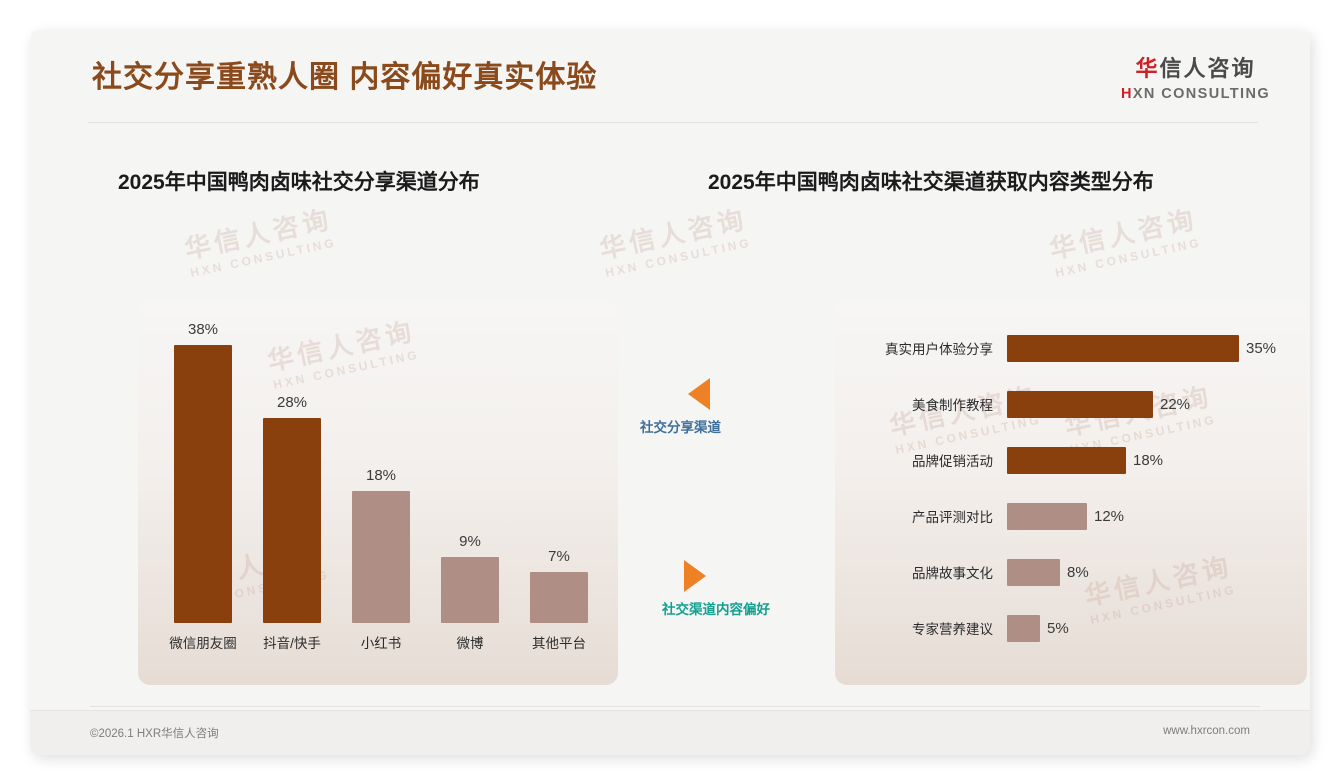 The width and height of the screenshot is (1340, 780). I want to click on bar-value-label: 35%, so click(1261, 348).